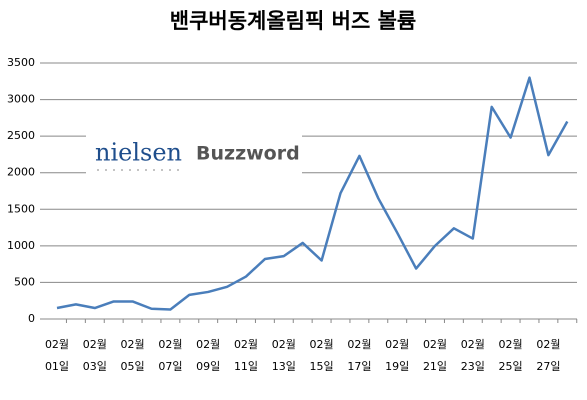 The width and height of the screenshot is (587, 400). Describe the element at coordinates (435, 355) in the screenshot. I see `x-tick-label: 02월 21일` at that location.